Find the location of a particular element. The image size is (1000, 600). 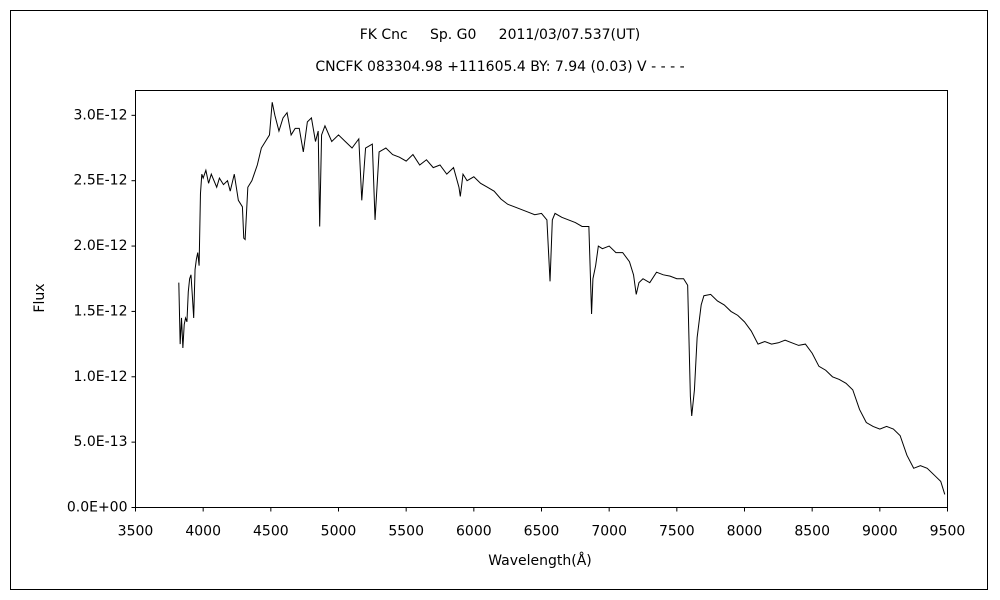

x-tick-label: 8500 is located at coordinates (812, 532).